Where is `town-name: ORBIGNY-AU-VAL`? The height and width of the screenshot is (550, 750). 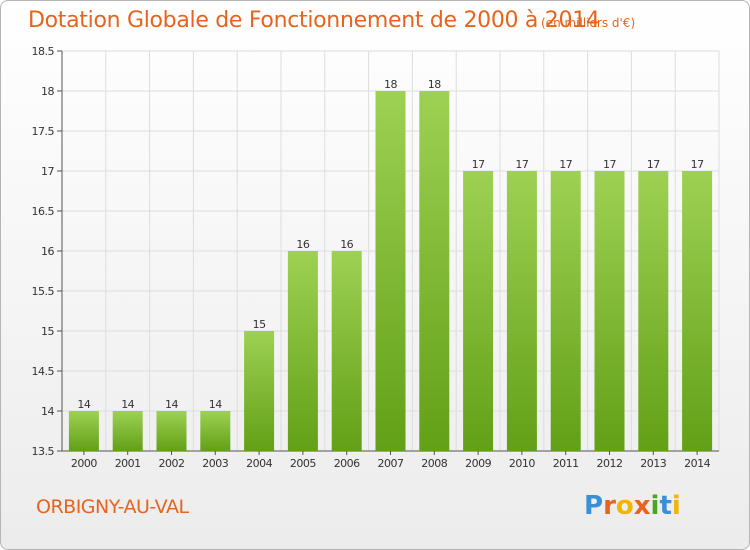
town-name: ORBIGNY-AU-VAL is located at coordinates (112, 507).